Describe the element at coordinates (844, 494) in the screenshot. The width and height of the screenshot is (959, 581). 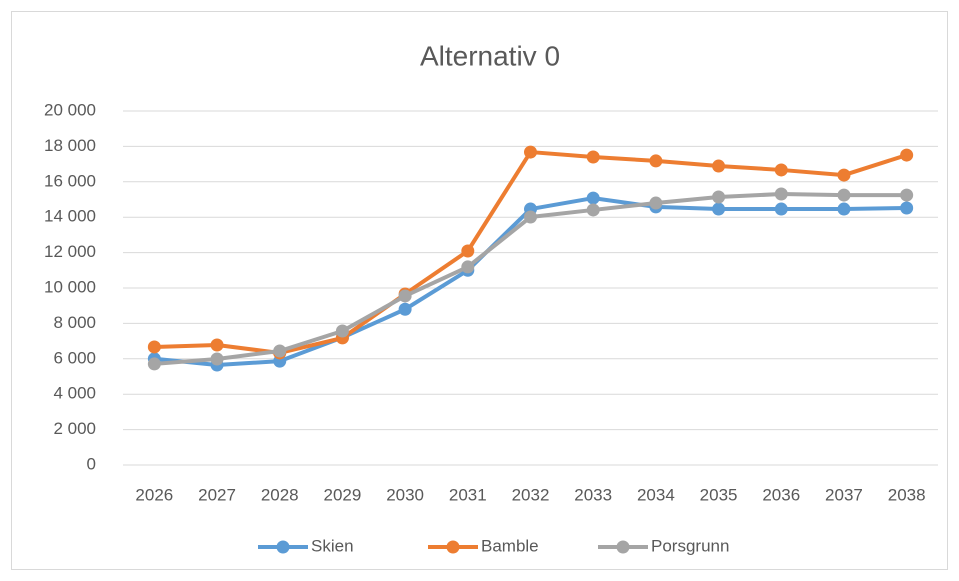
I see `x-tick-label: 2037` at that location.